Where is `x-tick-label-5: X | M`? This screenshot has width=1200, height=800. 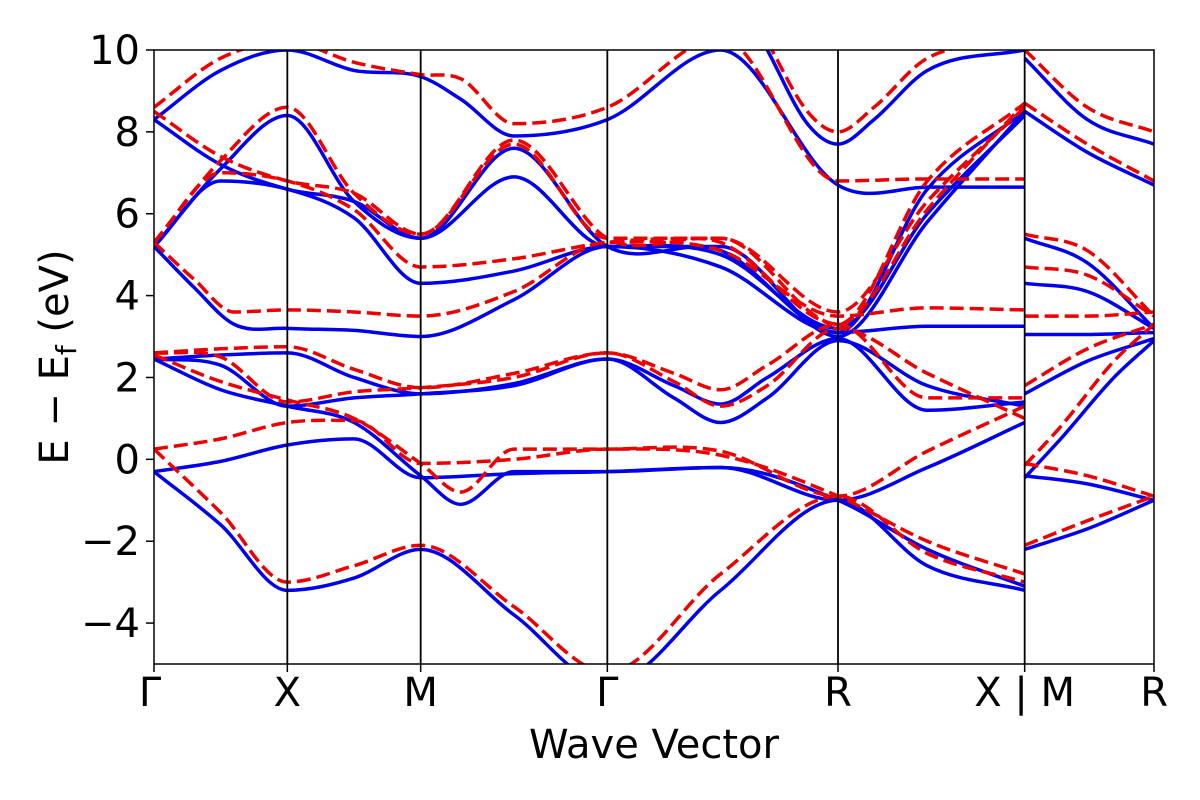
x-tick-label-5: X | M is located at coordinates (1024, 693).